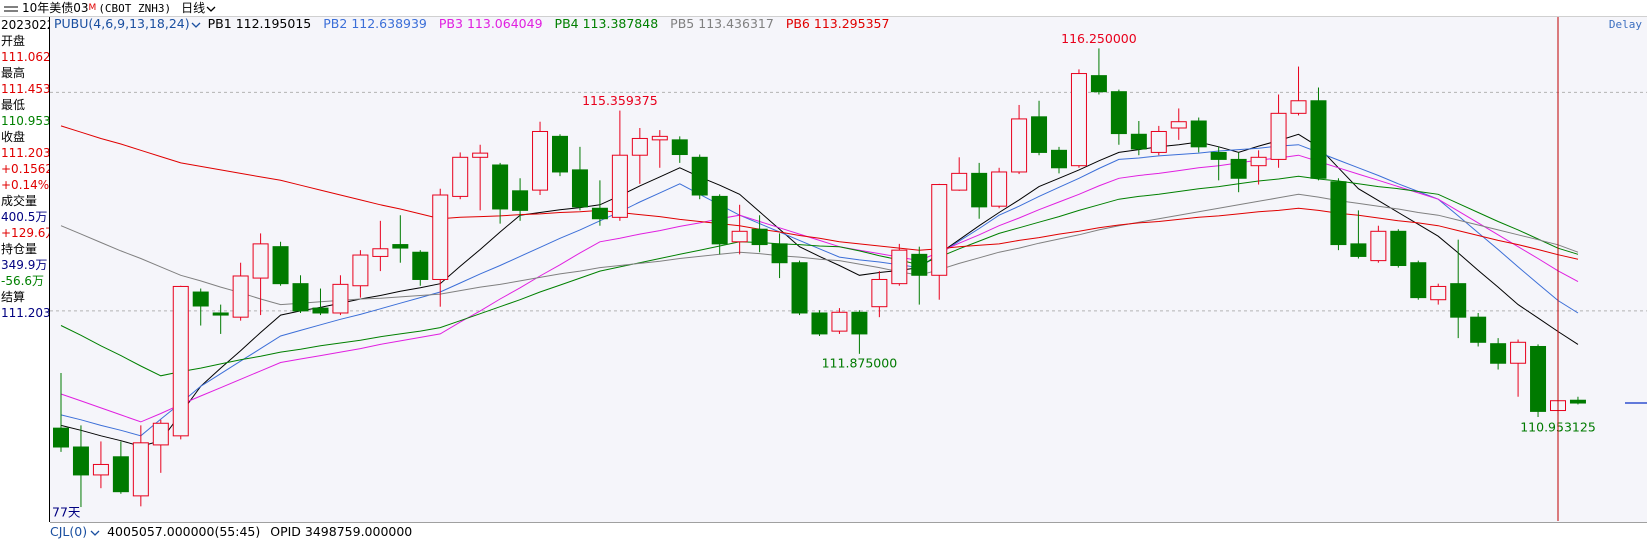  Describe the element at coordinates (193, 8) in the screenshot. I see `period-selector: 日线` at that location.